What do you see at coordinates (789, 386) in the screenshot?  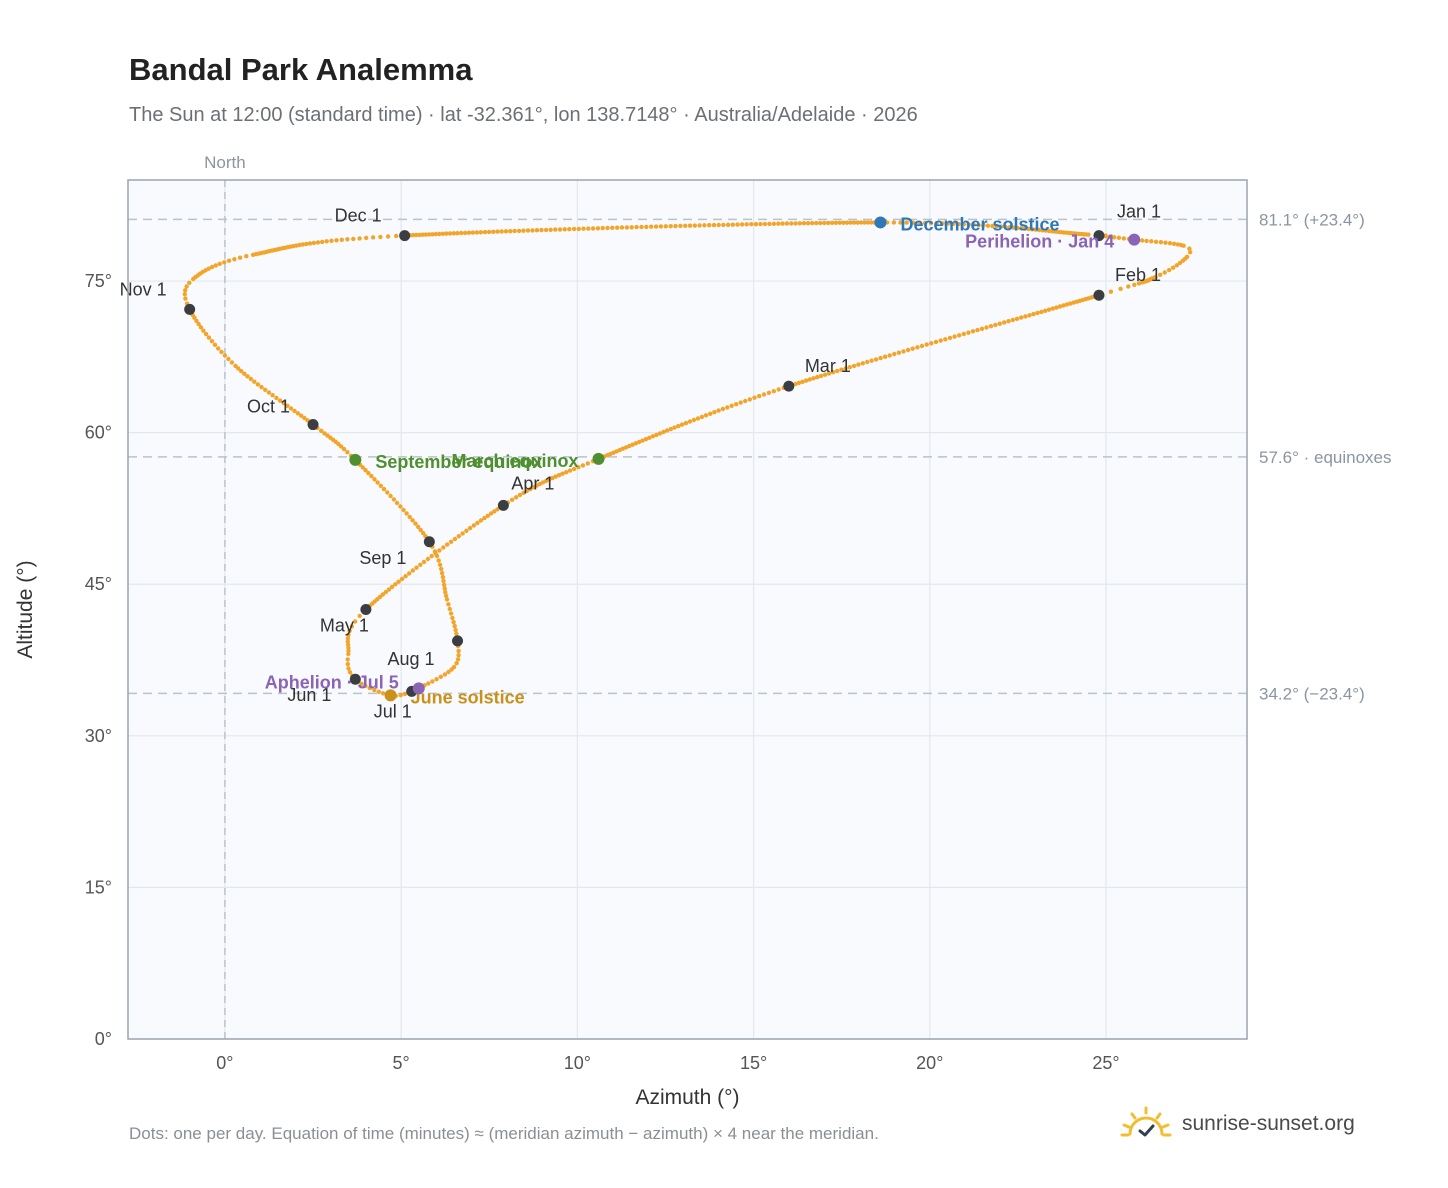 I see `month-marker` at bounding box center [789, 386].